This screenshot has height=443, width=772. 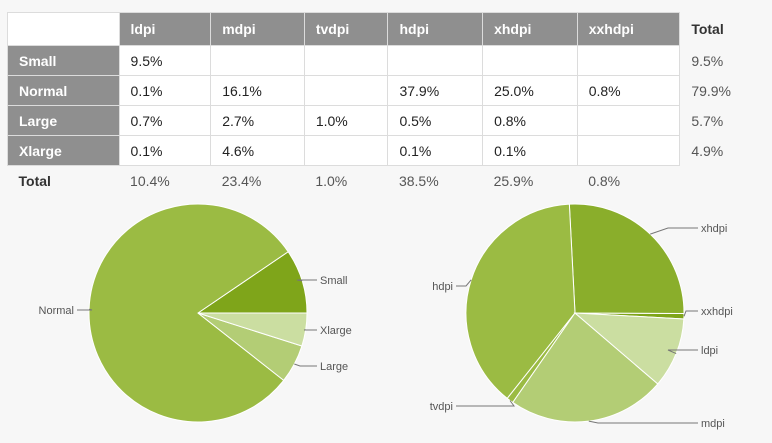 I want to click on table-cell: 0.7%, so click(x=165, y=120).